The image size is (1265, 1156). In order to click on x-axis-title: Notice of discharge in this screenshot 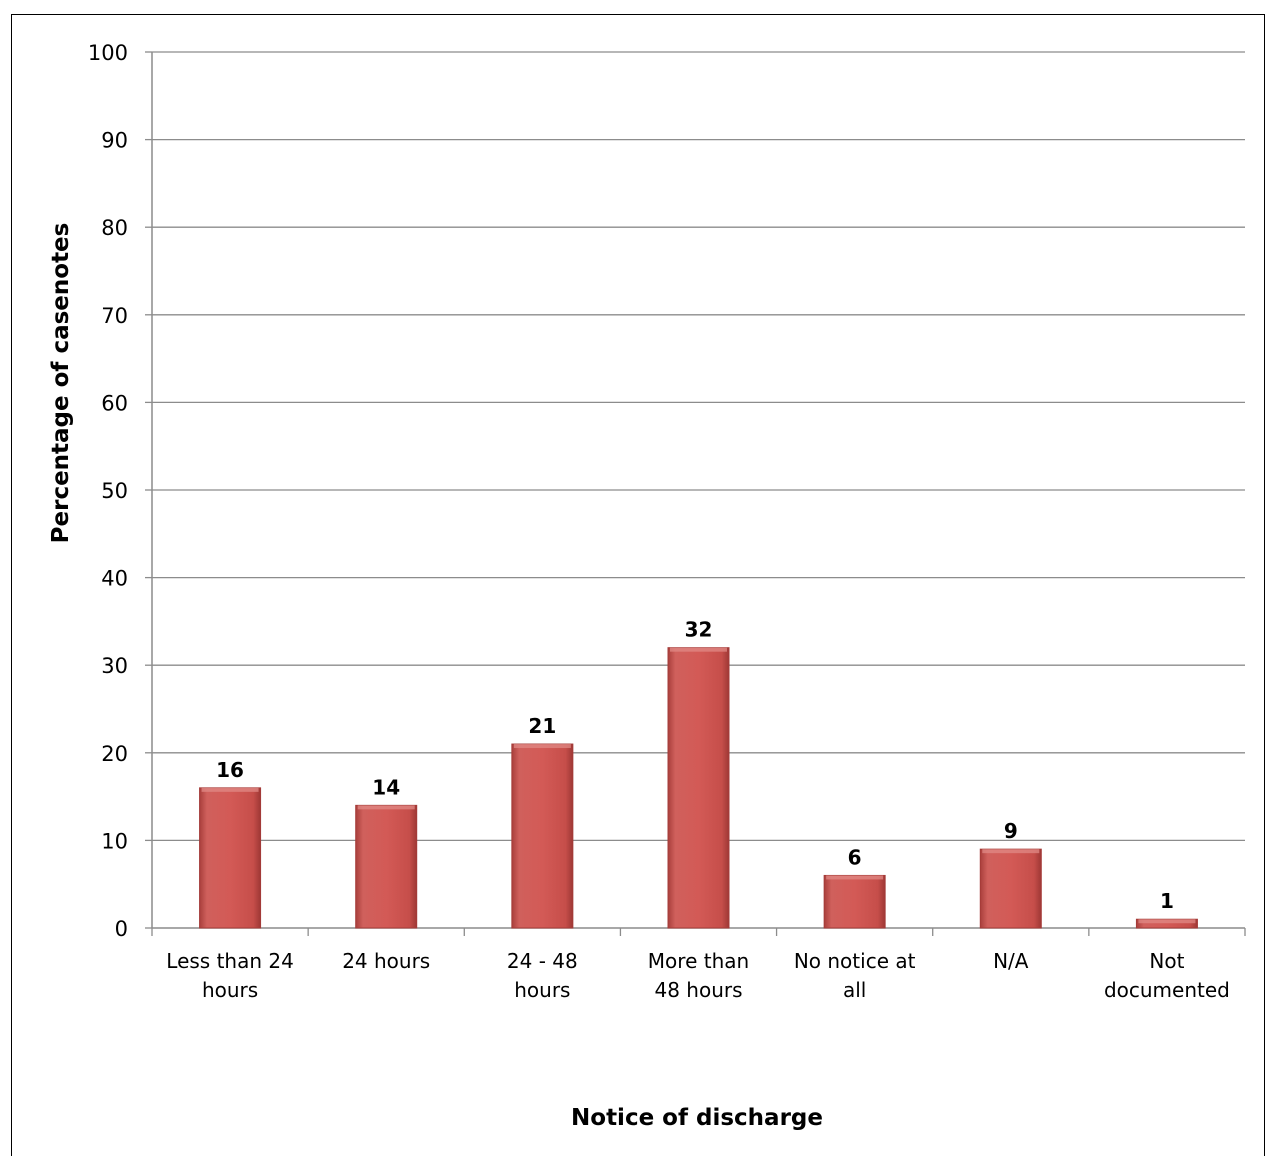, I will do `click(697, 1118)`.